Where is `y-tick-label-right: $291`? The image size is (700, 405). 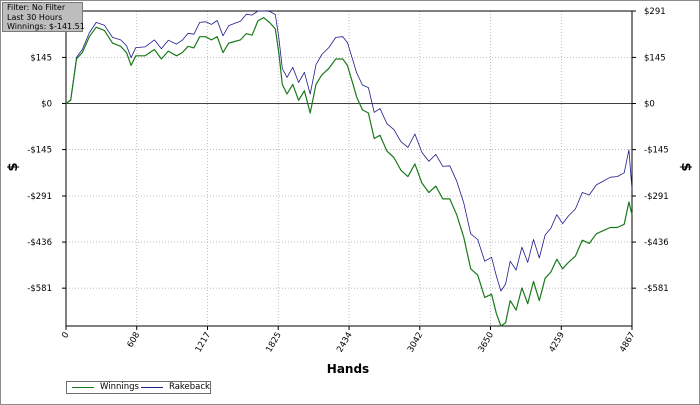 y-tick-label-right: $291 is located at coordinates (655, 12).